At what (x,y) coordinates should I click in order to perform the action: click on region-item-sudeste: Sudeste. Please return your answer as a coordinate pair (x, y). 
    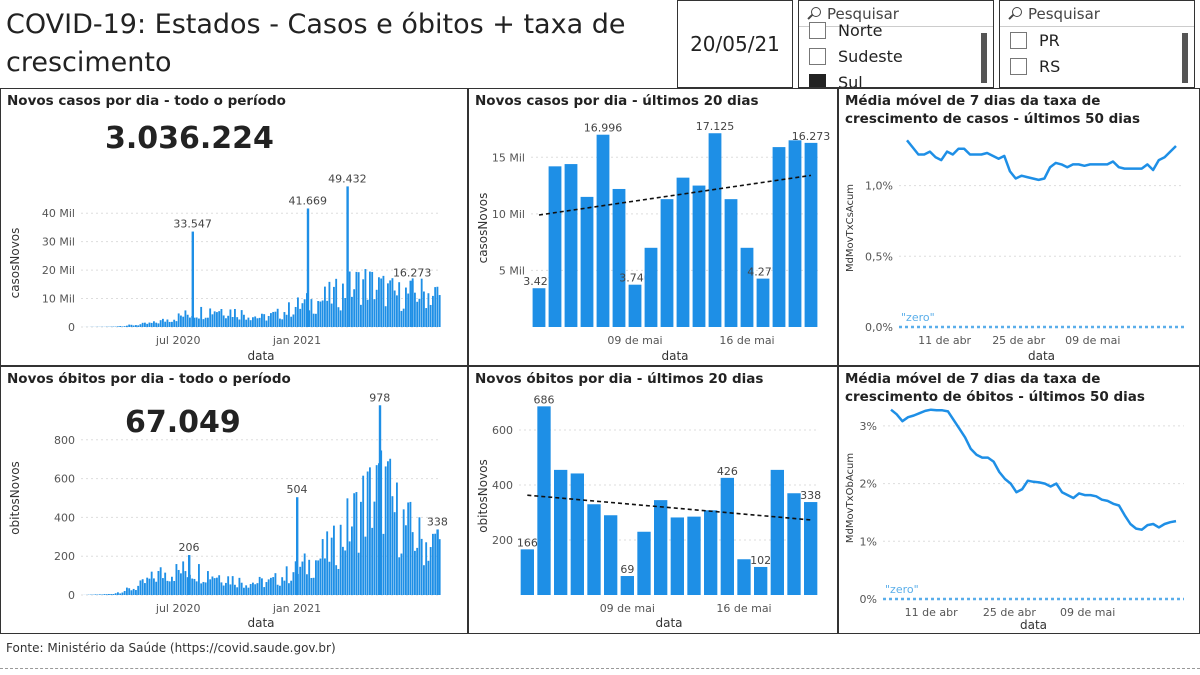
    Looking at the image, I should click on (896, 56).